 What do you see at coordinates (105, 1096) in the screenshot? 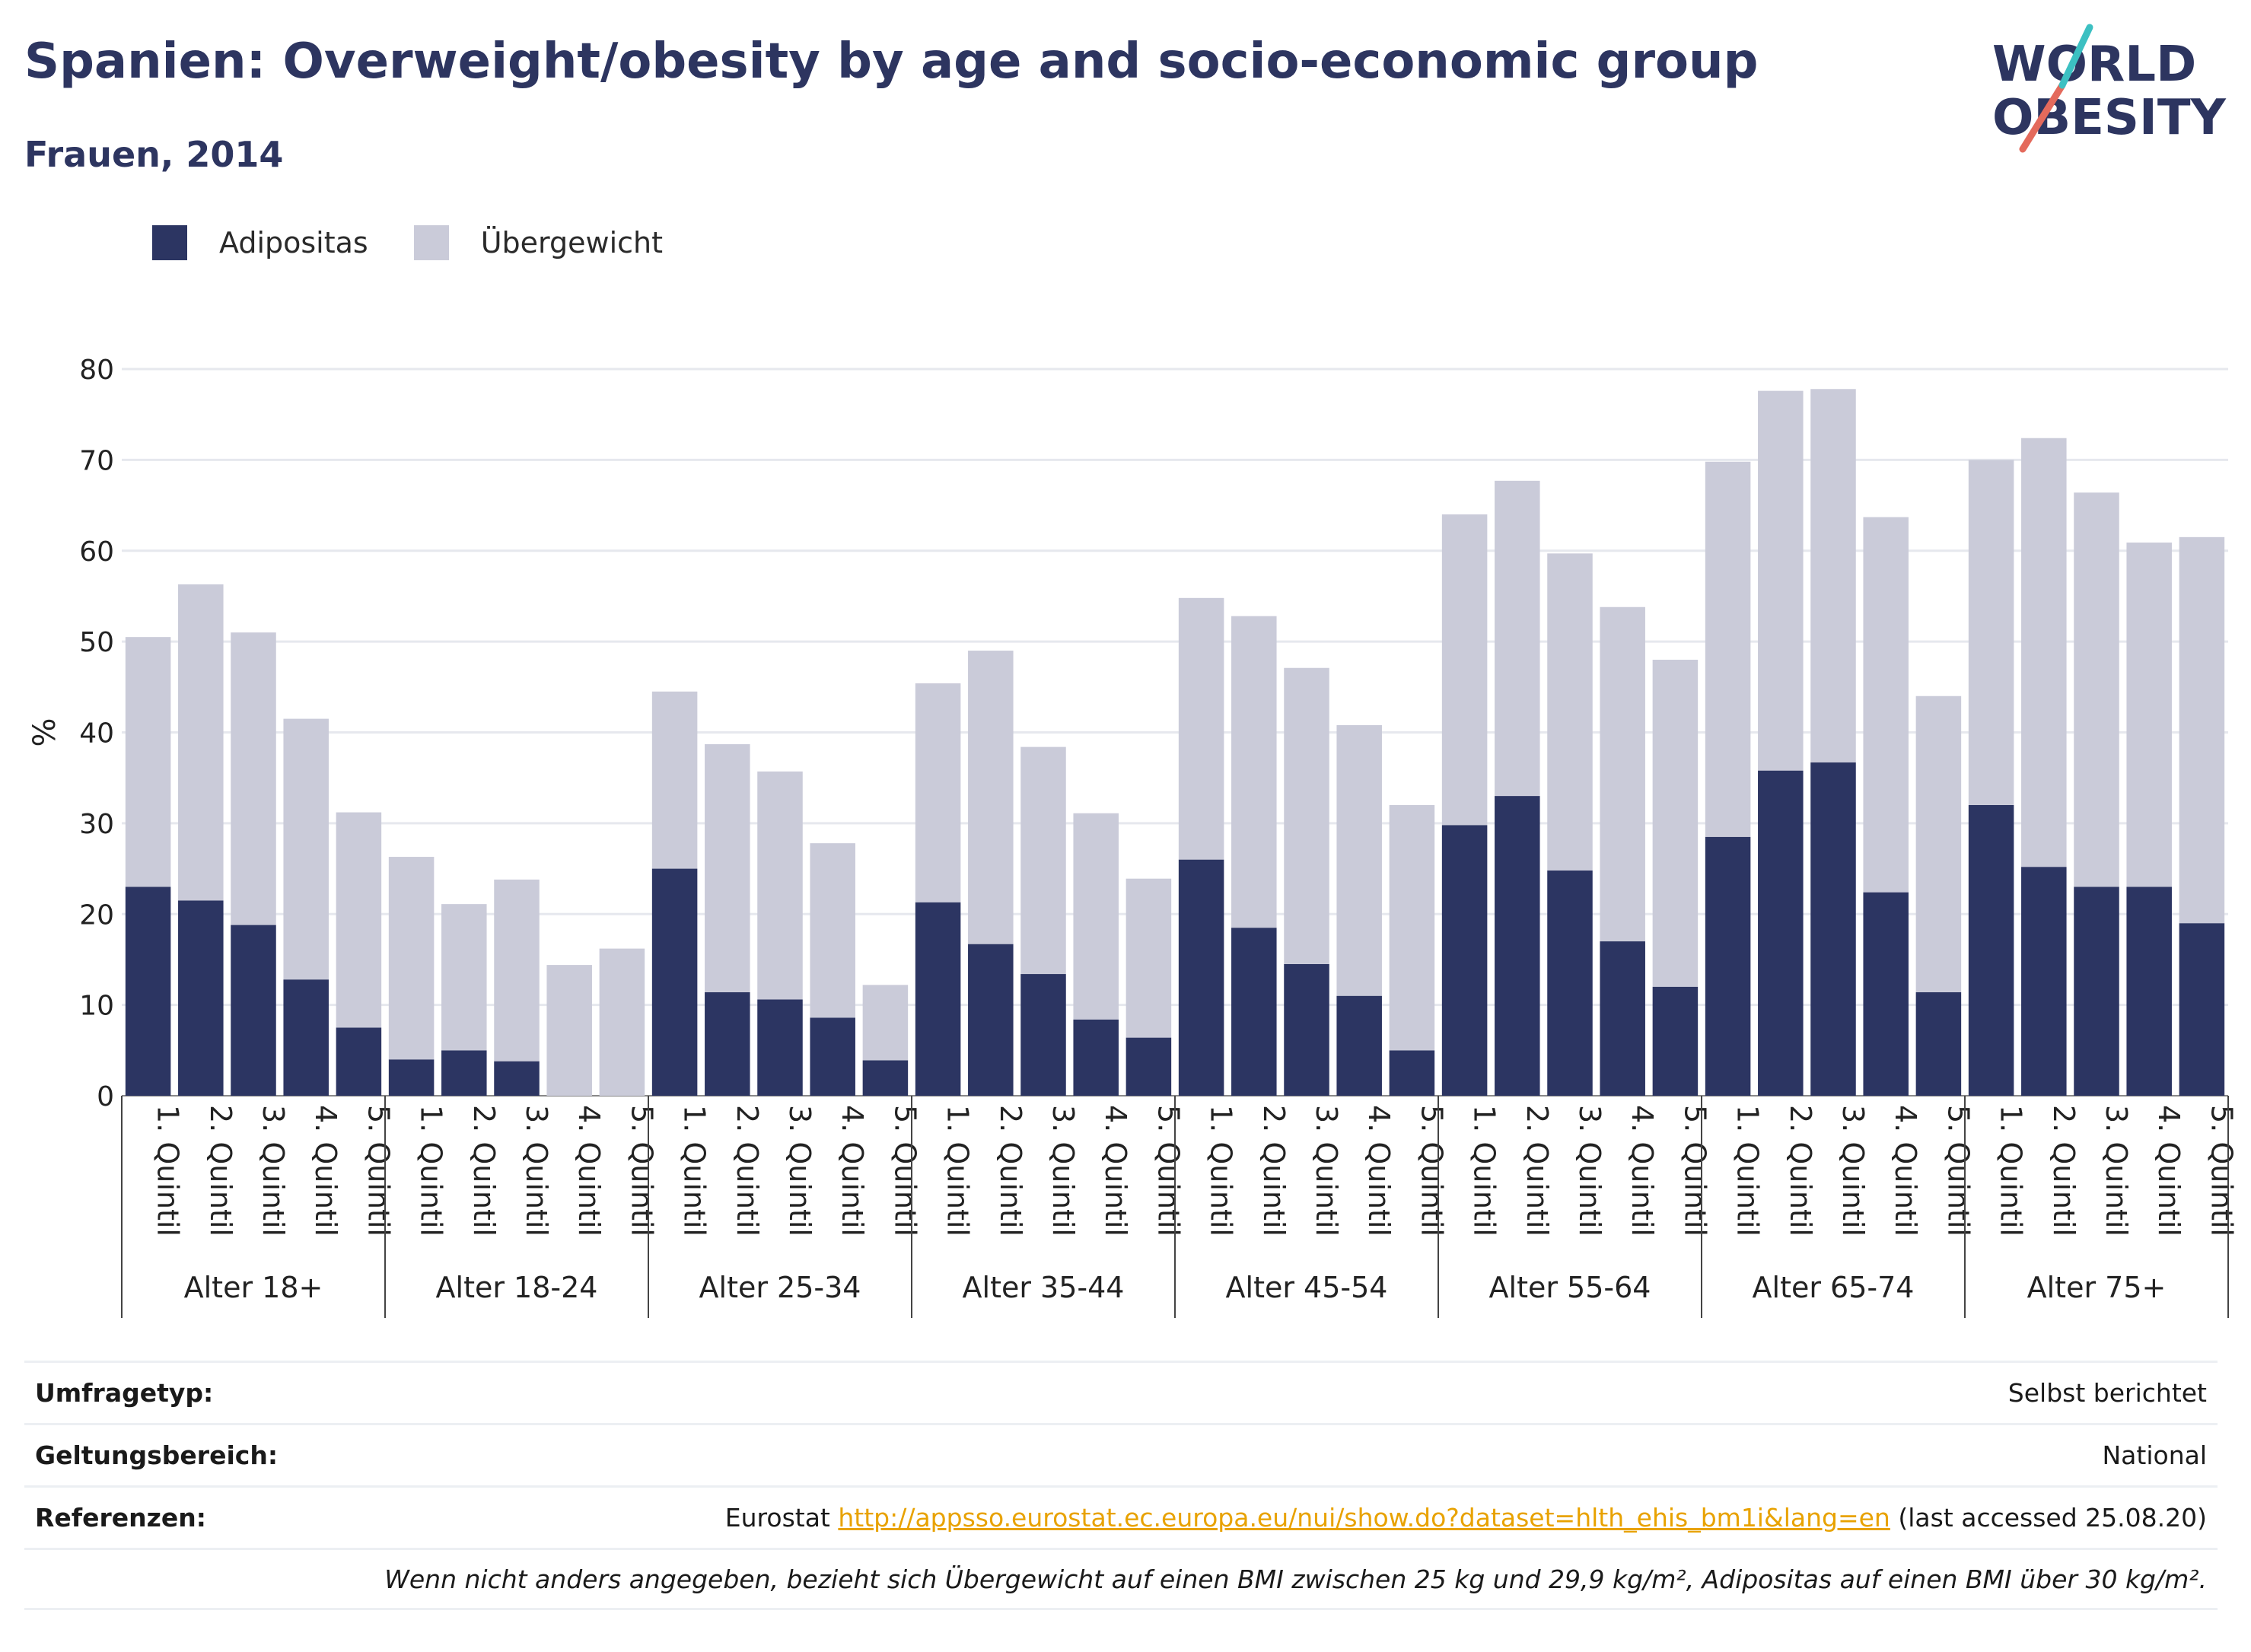
I see `y-tick-label: 0` at bounding box center [105, 1096].